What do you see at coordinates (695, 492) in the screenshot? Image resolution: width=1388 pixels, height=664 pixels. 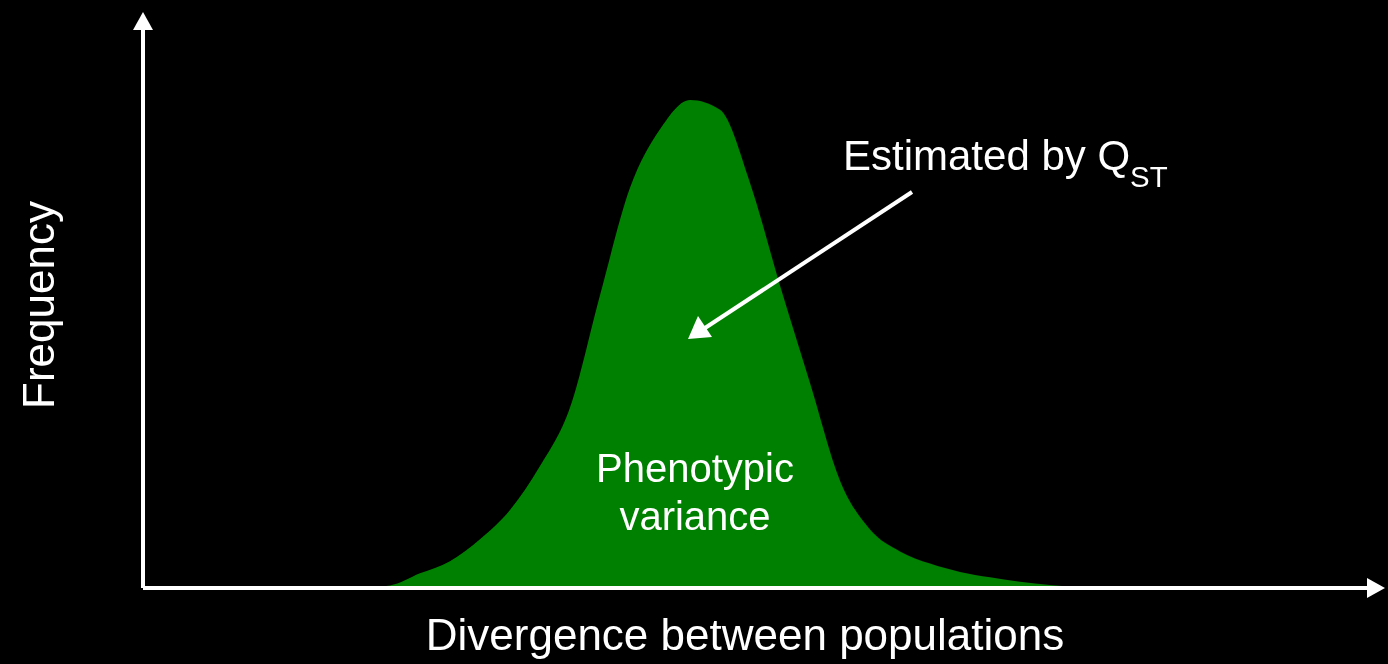 I see `annotation: Phenotypic variance` at bounding box center [695, 492].